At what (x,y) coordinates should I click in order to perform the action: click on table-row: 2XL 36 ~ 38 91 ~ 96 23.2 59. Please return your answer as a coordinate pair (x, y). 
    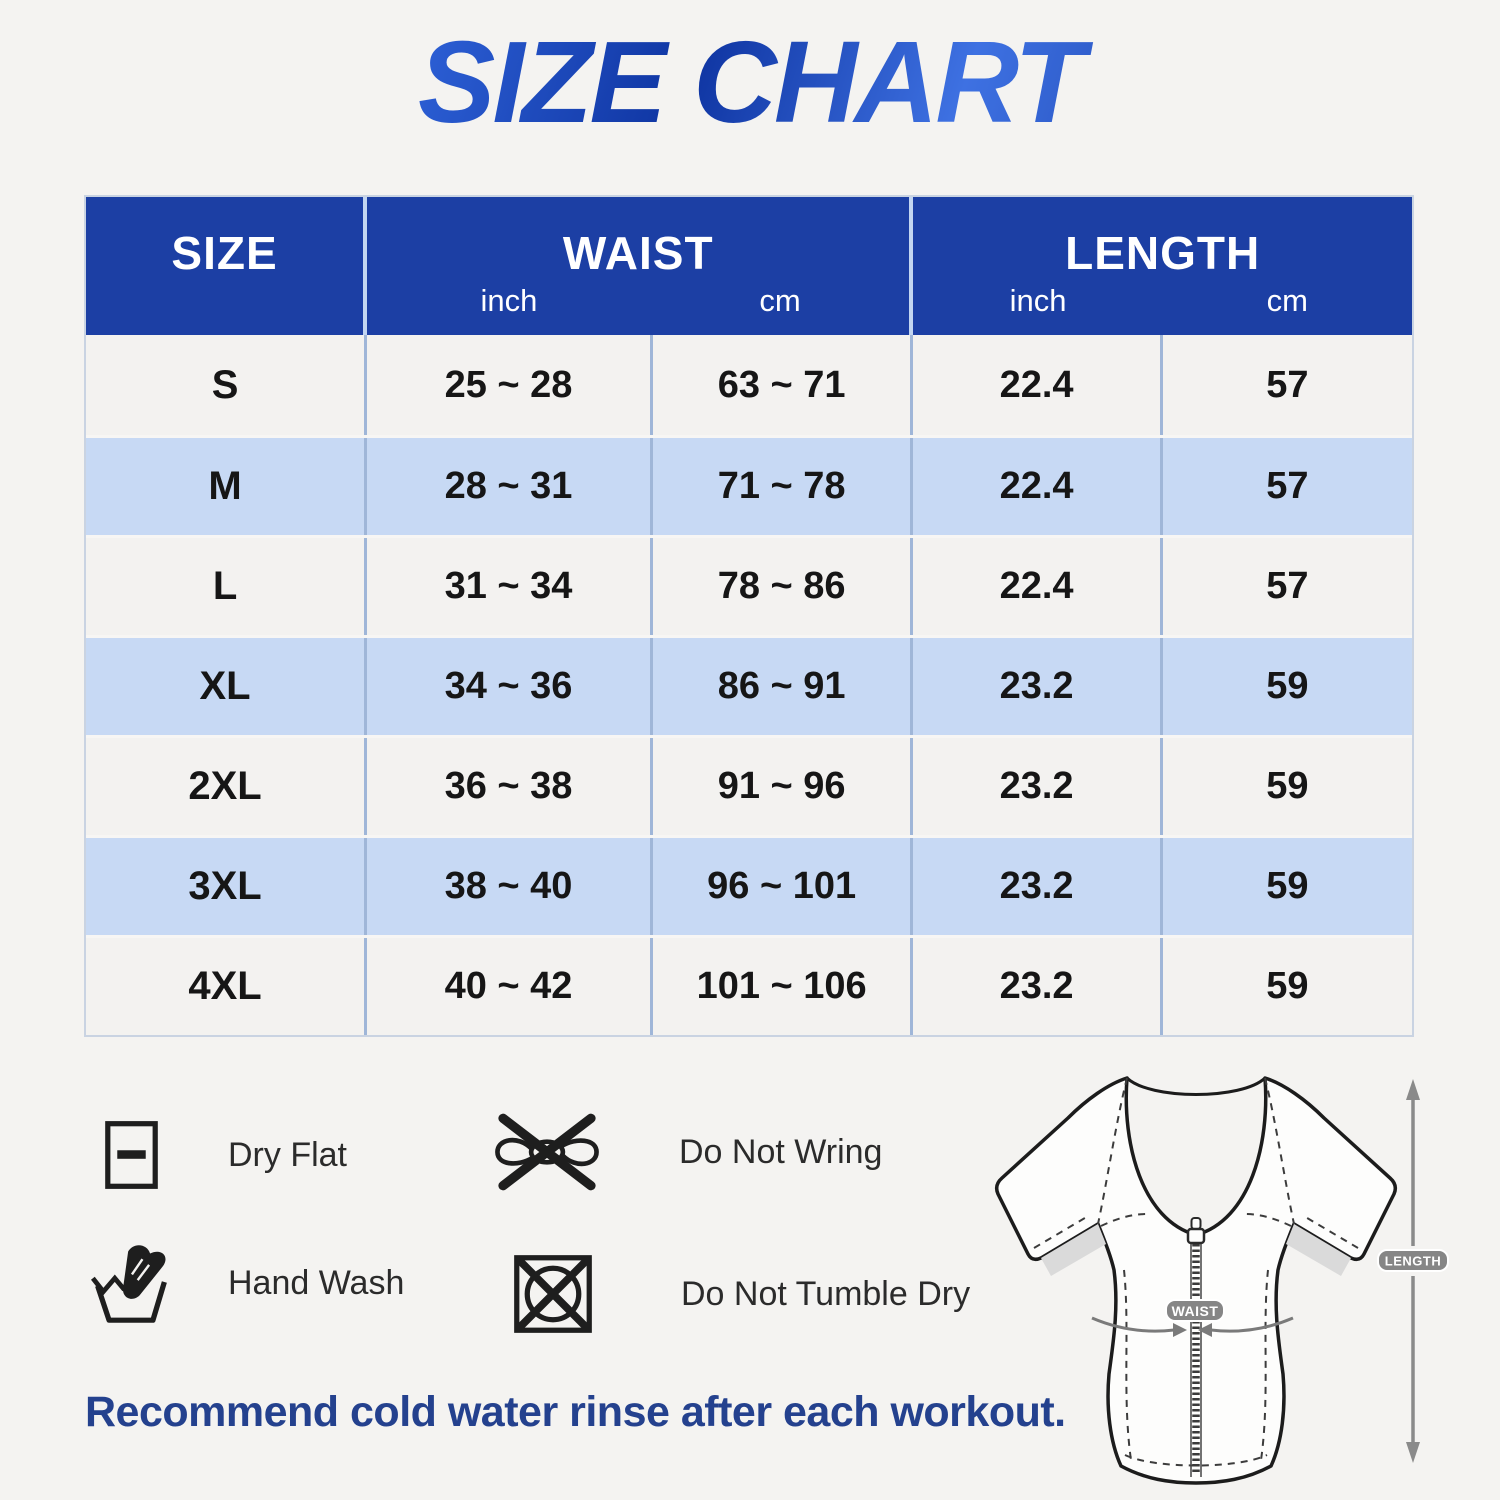
    Looking at the image, I should click on (749, 785).